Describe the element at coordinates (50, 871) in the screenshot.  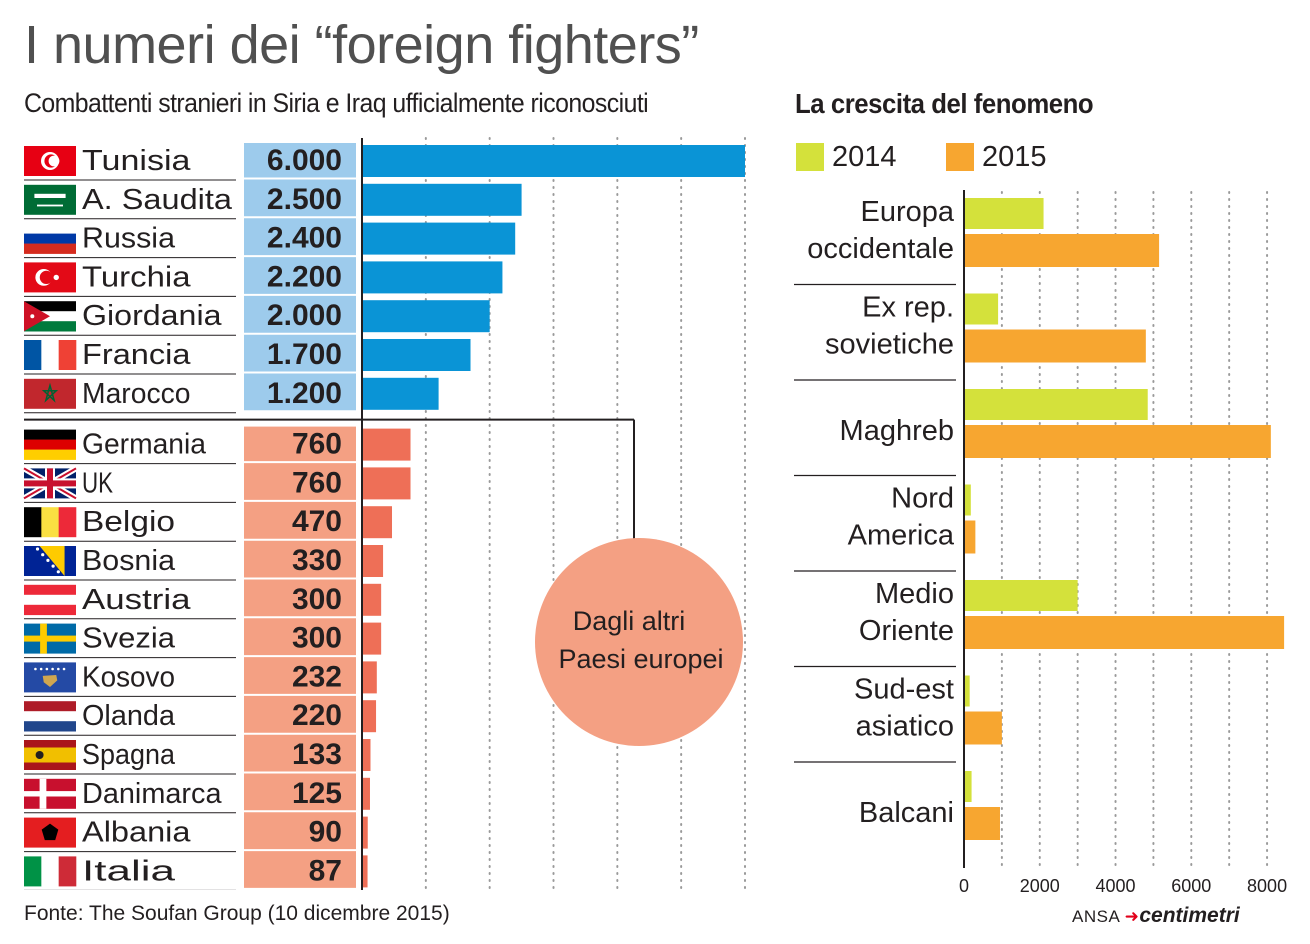
I see `flag-italy-icon` at that location.